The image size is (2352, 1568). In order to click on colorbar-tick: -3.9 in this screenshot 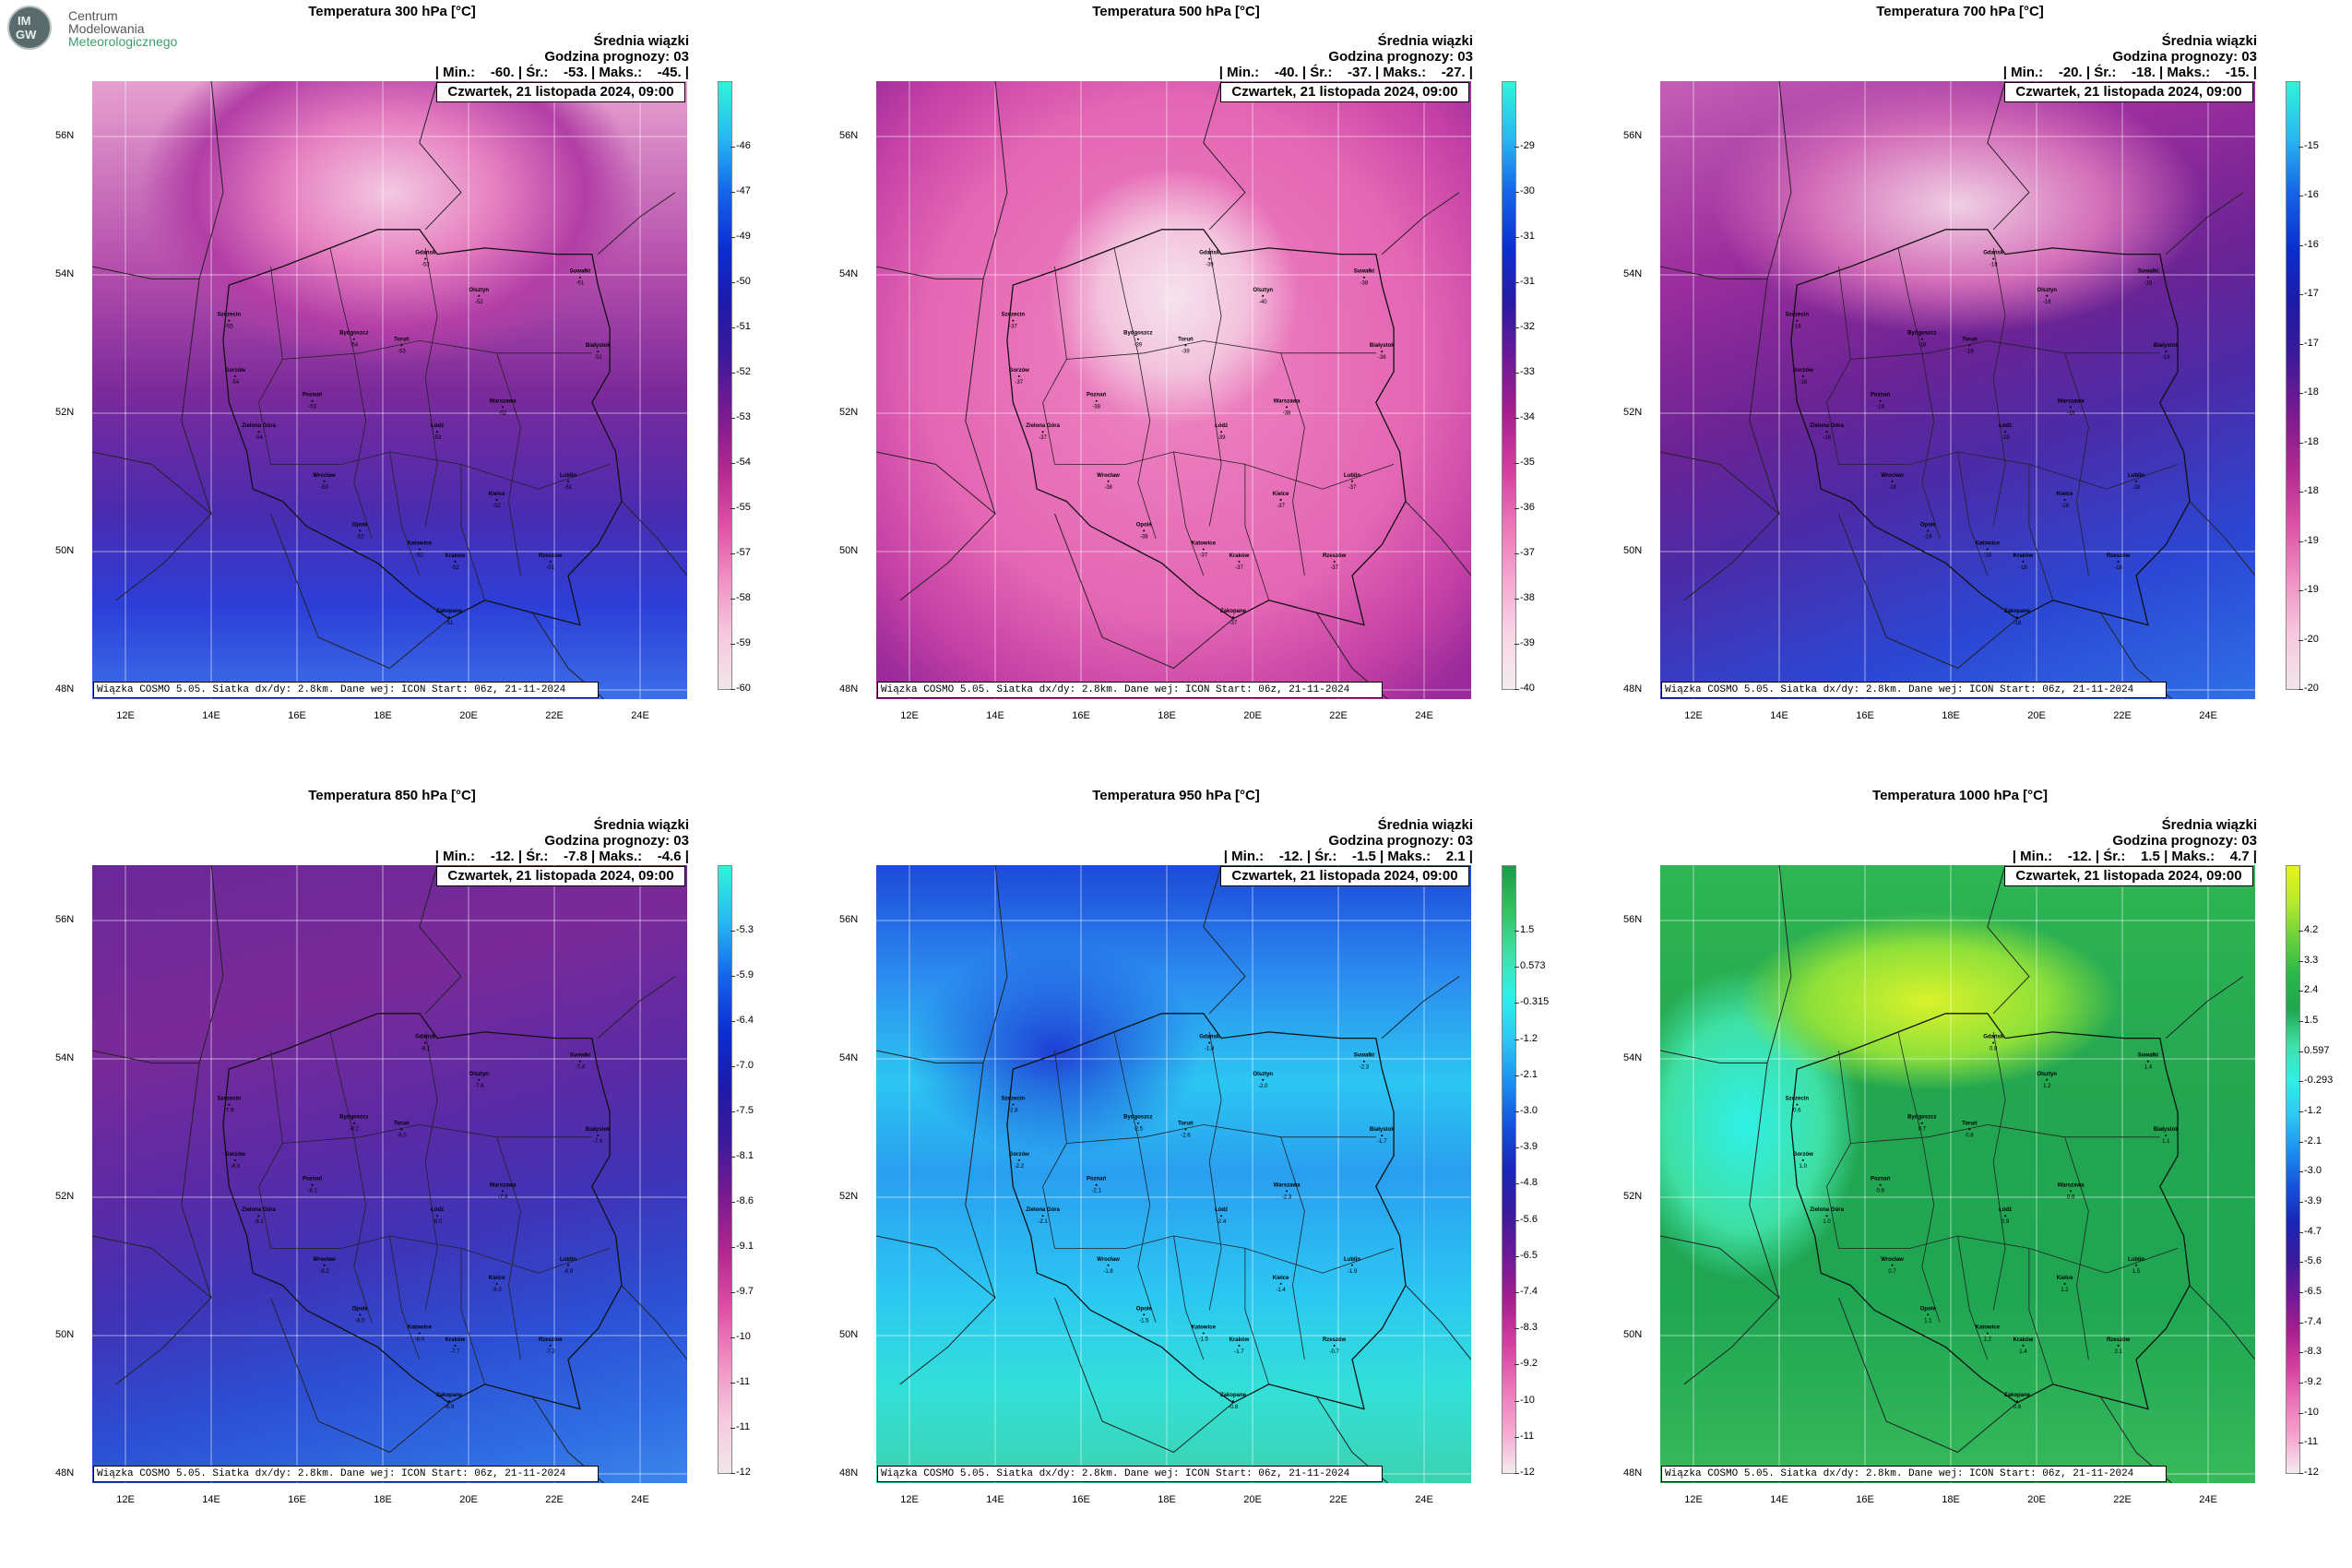, I will do `click(1526, 1147)`.